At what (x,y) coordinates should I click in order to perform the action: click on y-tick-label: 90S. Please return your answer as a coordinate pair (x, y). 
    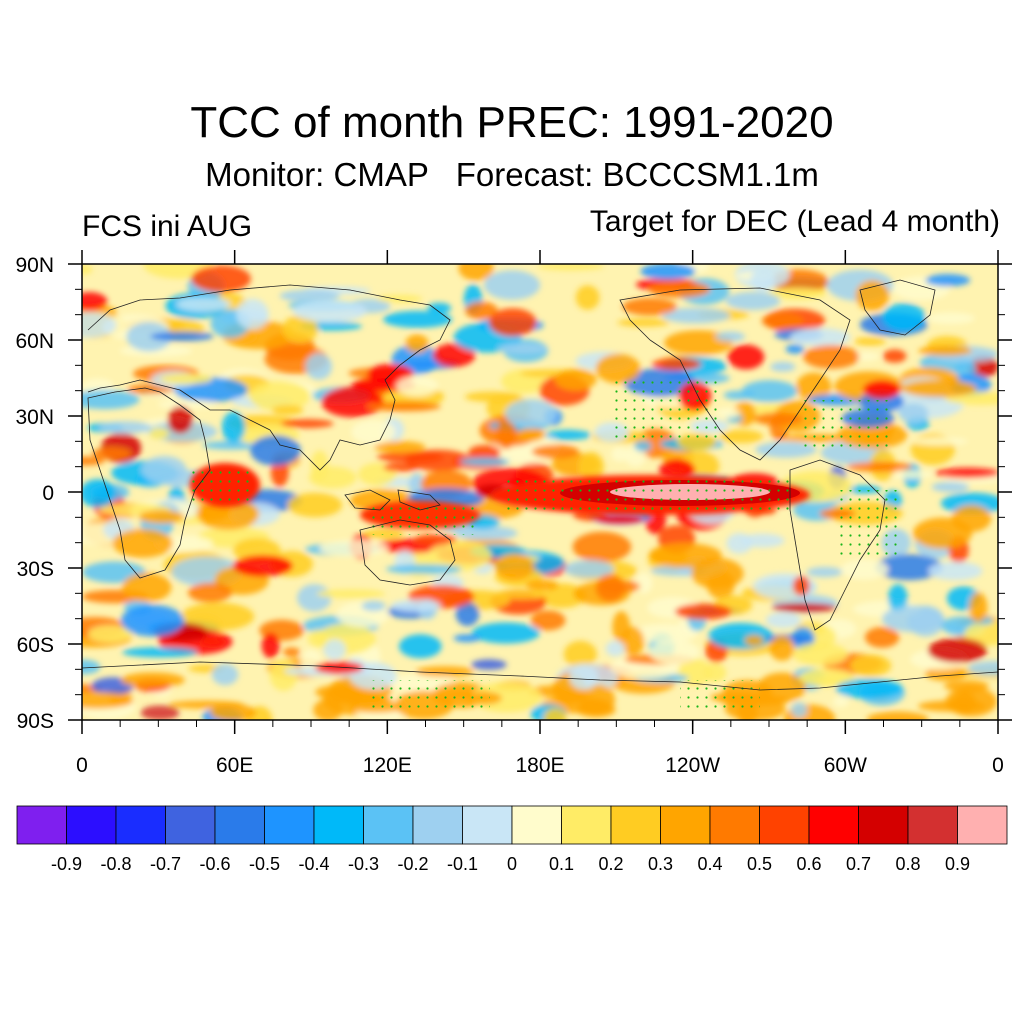
    Looking at the image, I should click on (35, 721).